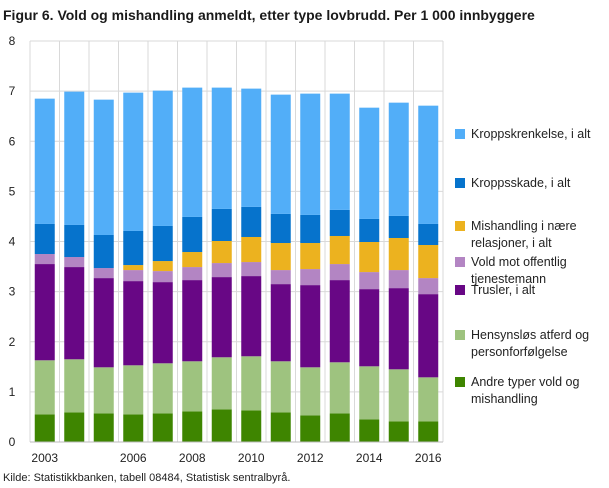  I want to click on y-tick-label: 8, so click(12, 41).